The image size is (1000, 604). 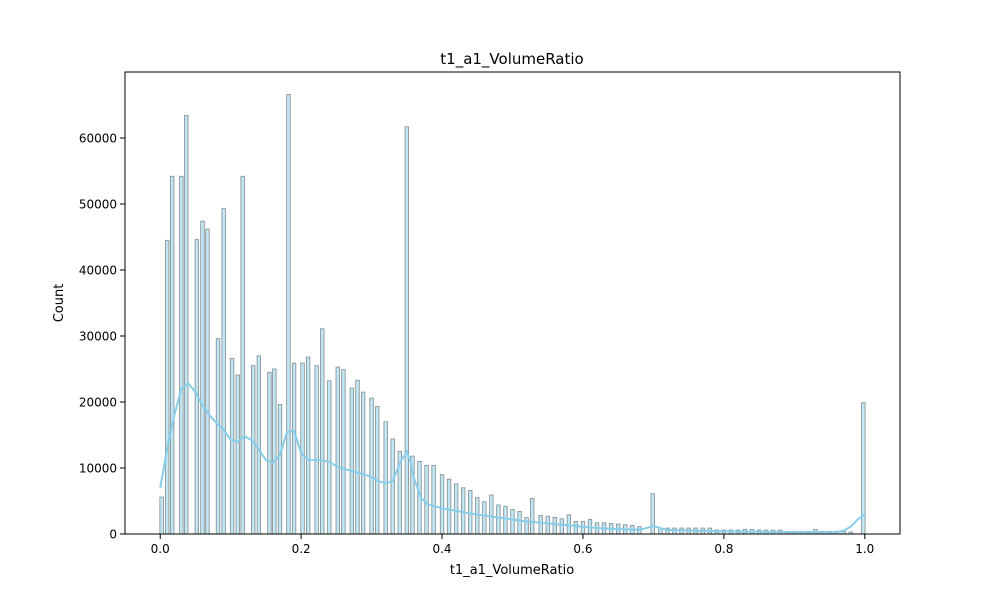 What do you see at coordinates (113, 535) in the screenshot?
I see `y-tick-label: 0` at bounding box center [113, 535].